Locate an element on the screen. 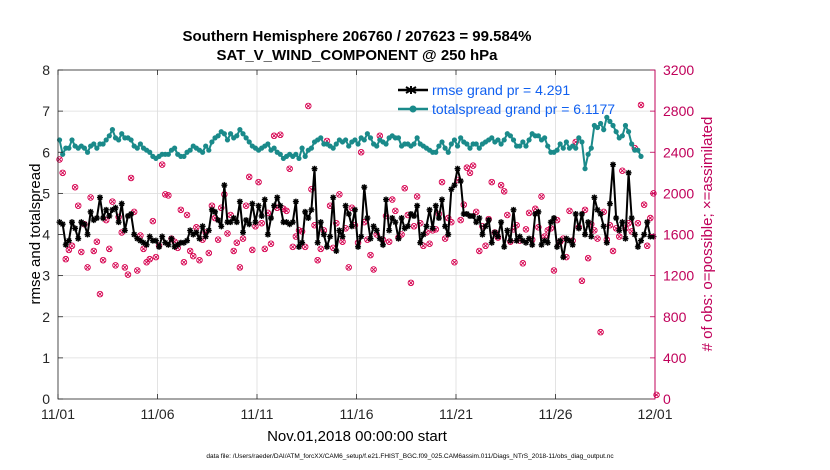 The height and width of the screenshot is (470, 830). y2-axis-ticks: 0 400 800 1200 1600 2000 2400 2800 3200 is located at coordinates (672, 234).